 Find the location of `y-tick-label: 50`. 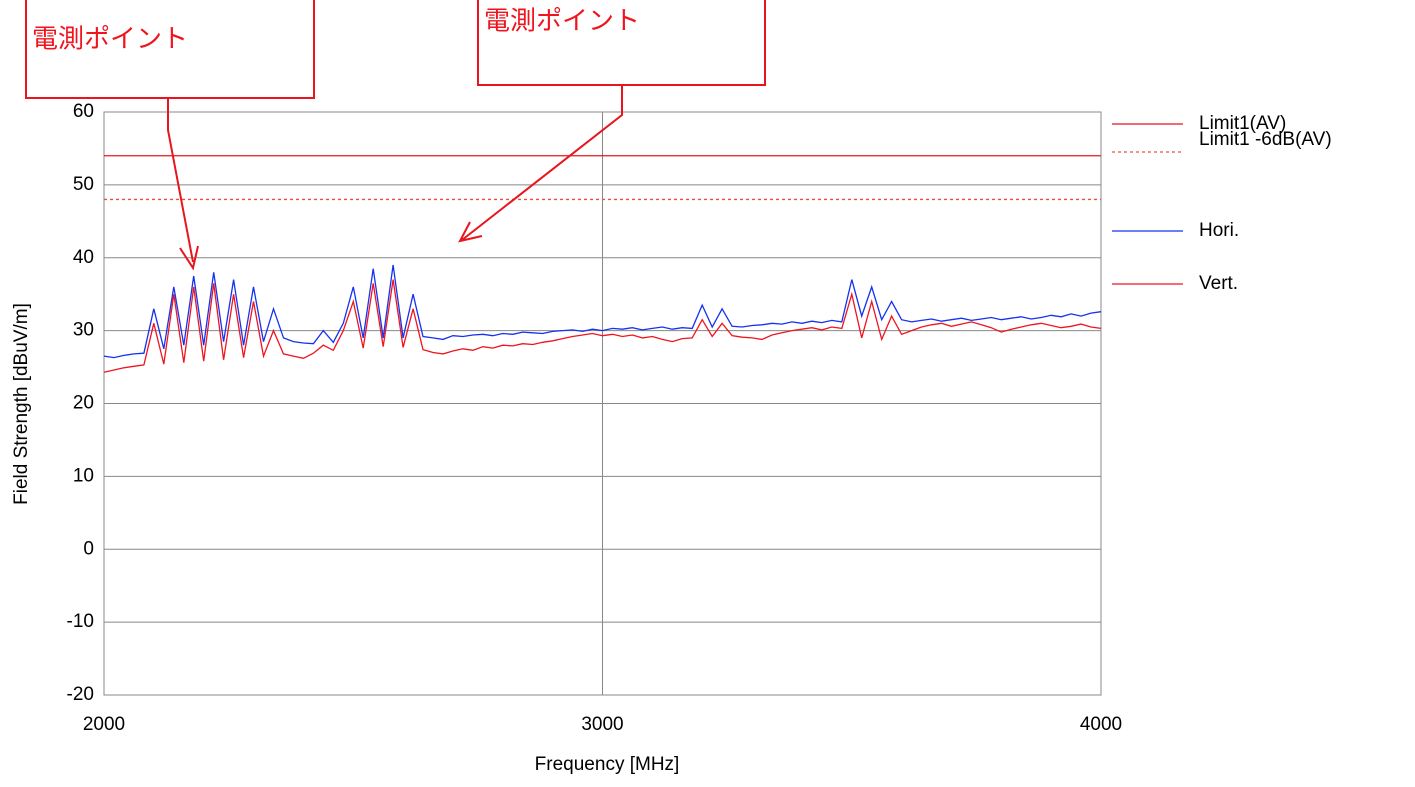

y-tick-label: 50 is located at coordinates (83, 184).